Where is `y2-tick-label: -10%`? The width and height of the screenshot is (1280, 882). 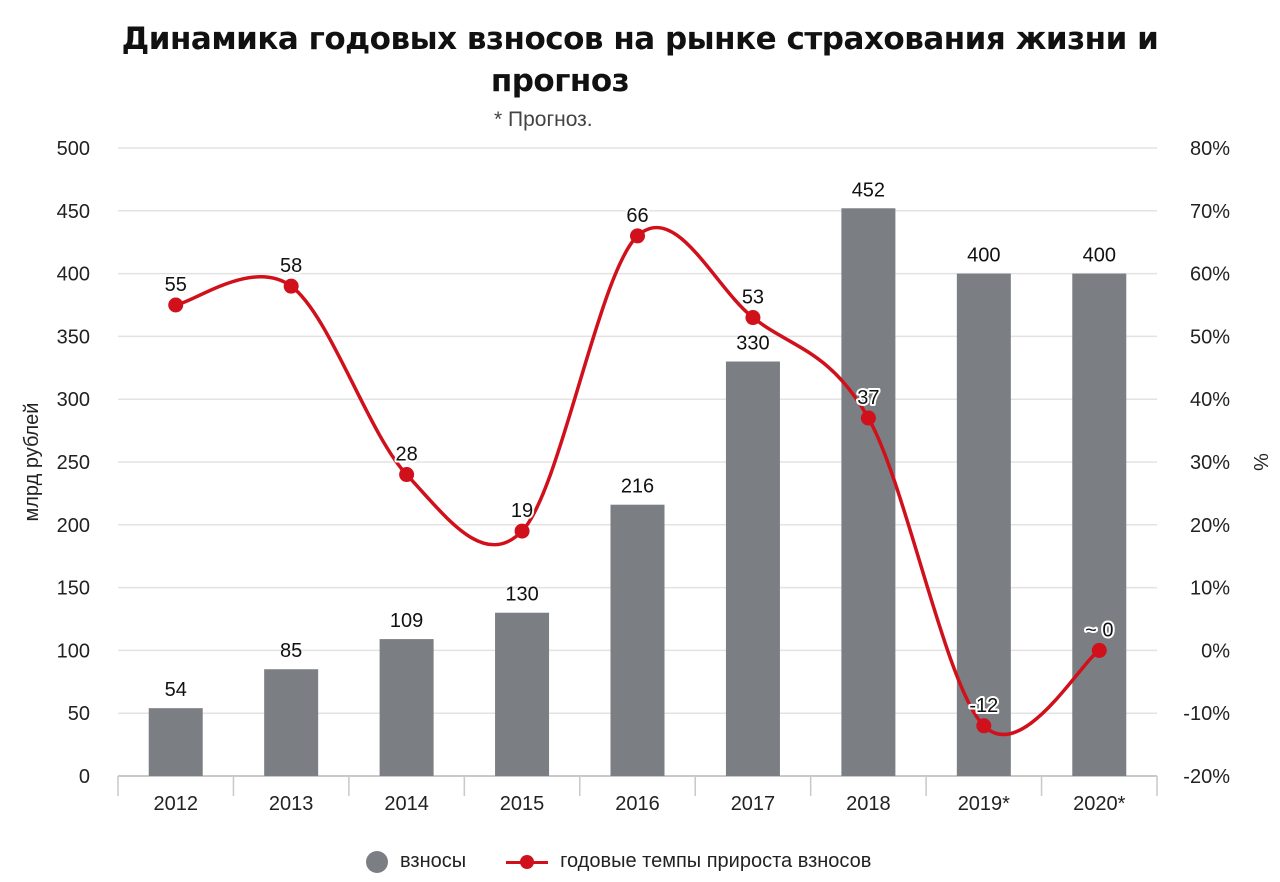 y2-tick-label: -10% is located at coordinates (1206, 714).